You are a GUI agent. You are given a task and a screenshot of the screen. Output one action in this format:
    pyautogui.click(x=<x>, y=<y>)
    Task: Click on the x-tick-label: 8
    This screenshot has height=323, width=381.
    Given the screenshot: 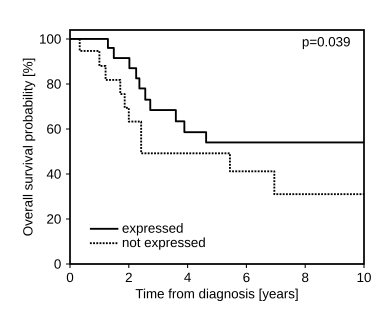 What is the action you would take?
    pyautogui.click(x=305, y=277)
    